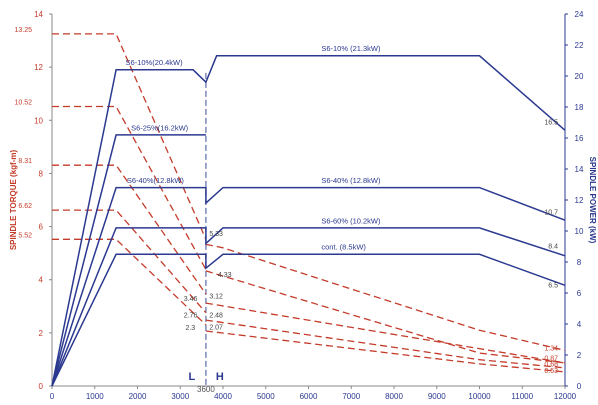  I want to click on x-tick-label: 11000, so click(522, 396).